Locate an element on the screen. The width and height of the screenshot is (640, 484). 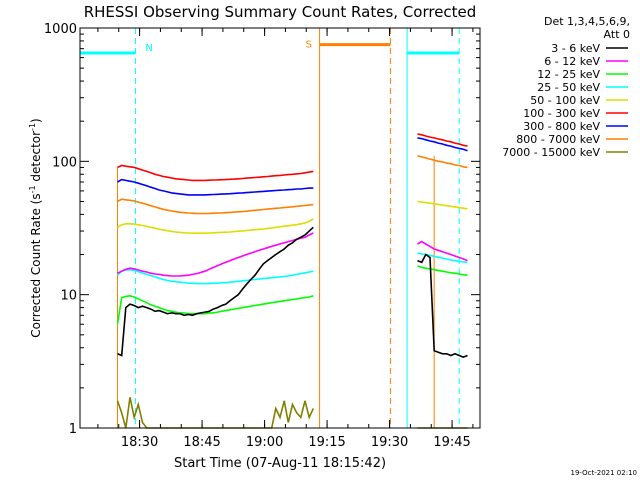
legend-entry-label: 800 - 7000 keV is located at coordinates (558, 139).